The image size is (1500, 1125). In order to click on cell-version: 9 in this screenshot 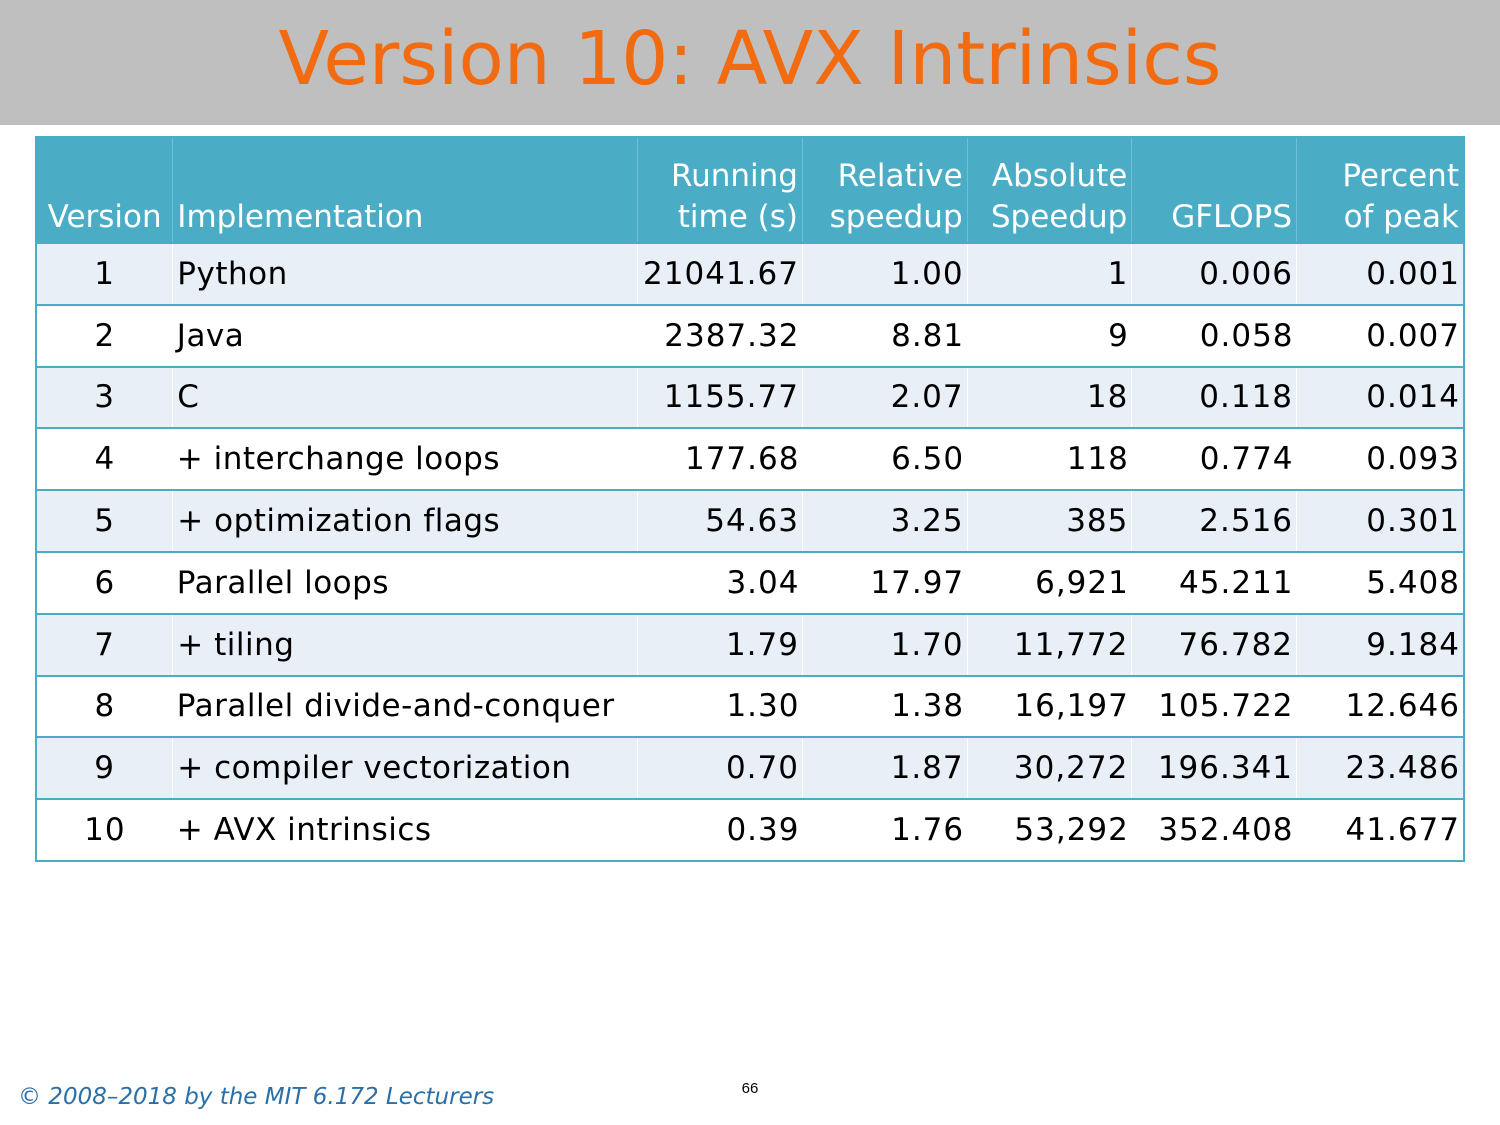, I will do `click(105, 768)`.